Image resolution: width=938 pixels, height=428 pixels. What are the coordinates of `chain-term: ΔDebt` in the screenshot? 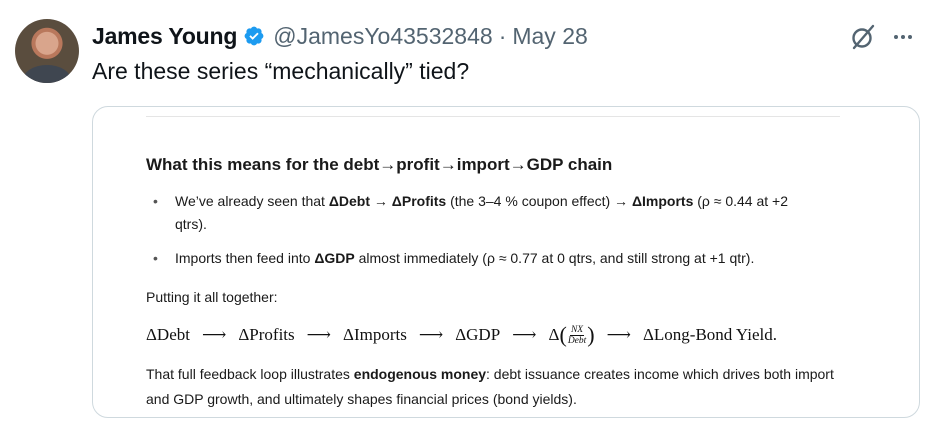 It's located at (168, 334).